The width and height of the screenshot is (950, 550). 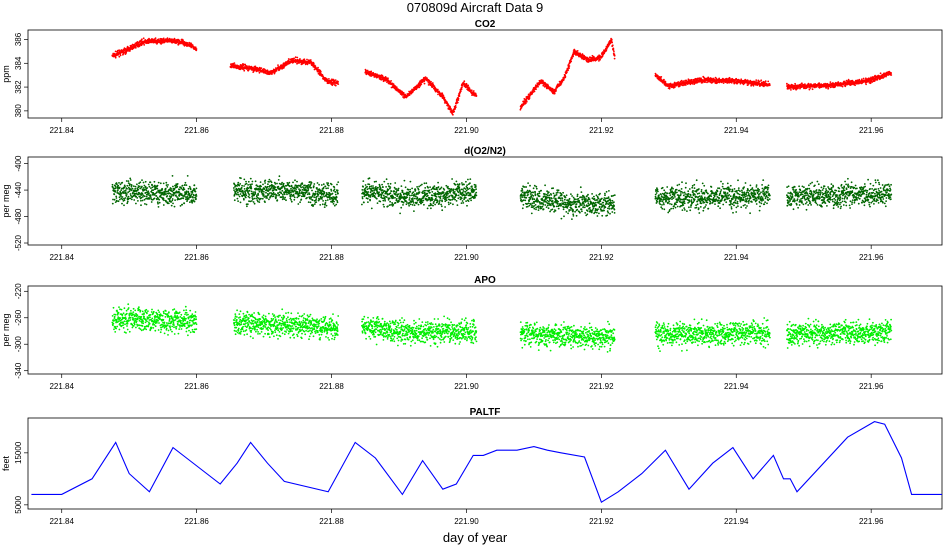 I want to click on y-tick-label-co2: 386, so click(x=18, y=39).